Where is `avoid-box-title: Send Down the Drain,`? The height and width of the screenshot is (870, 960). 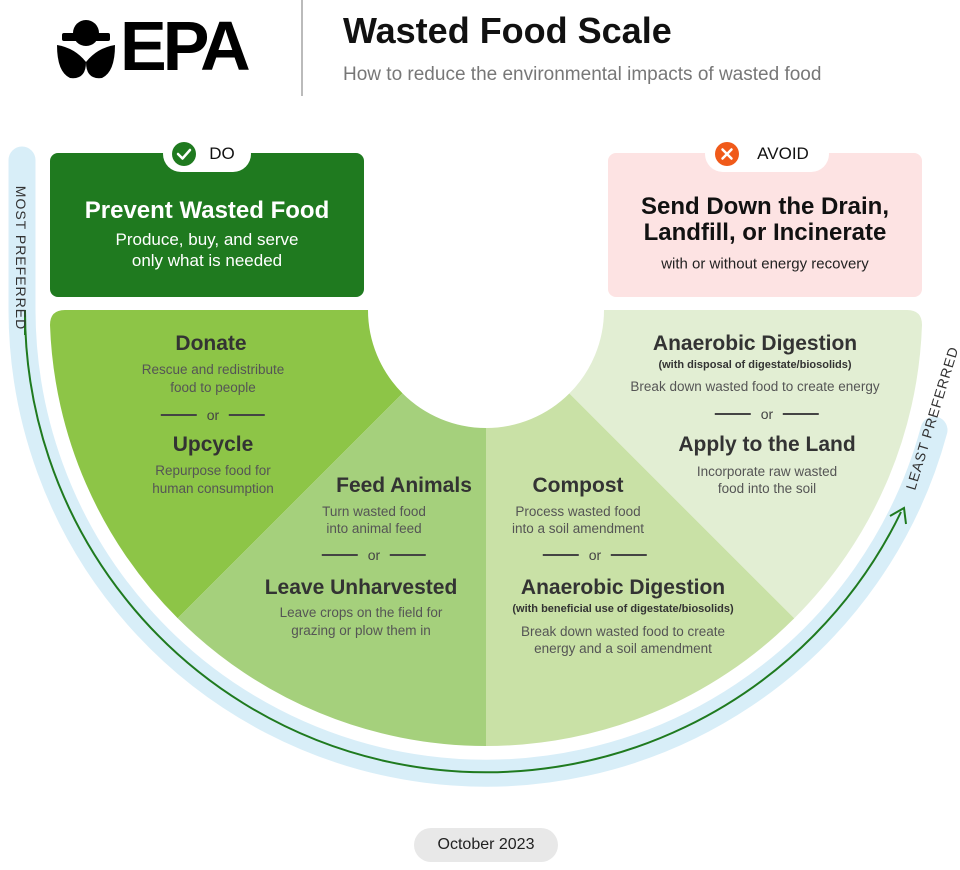 avoid-box-title: Send Down the Drain, is located at coordinates (765, 206).